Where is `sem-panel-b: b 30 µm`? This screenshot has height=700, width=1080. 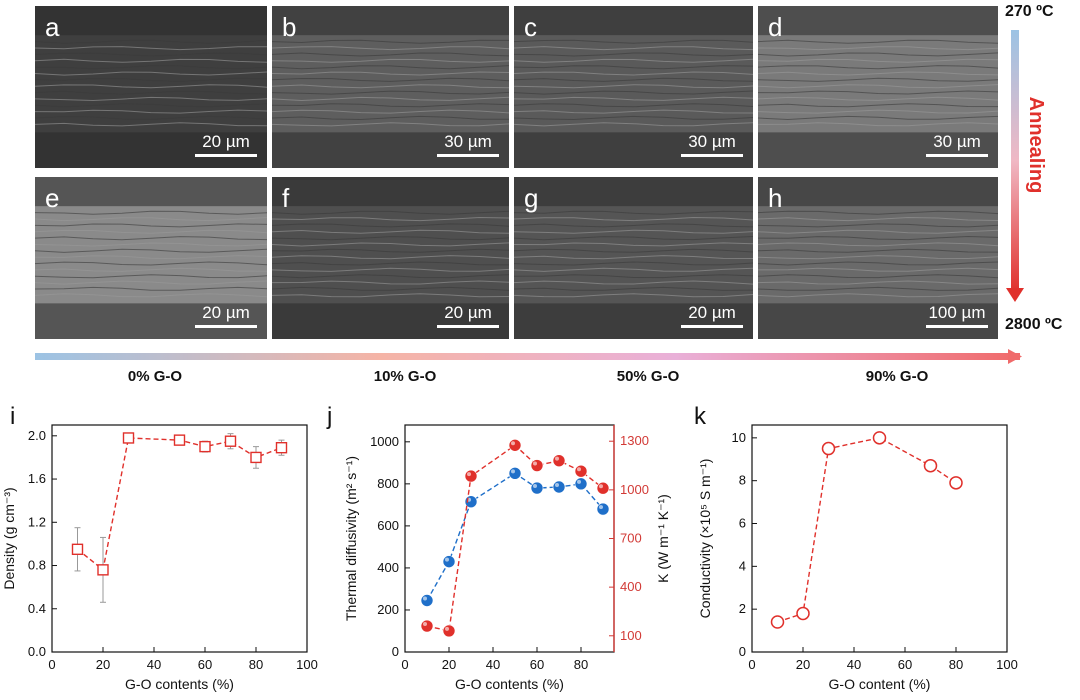 sem-panel-b: b 30 µm is located at coordinates (390, 87).